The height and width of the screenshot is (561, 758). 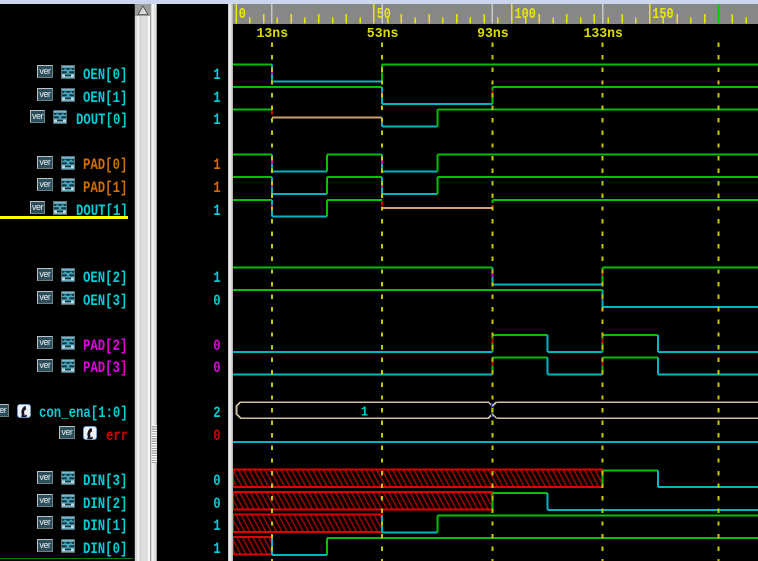 I want to click on svg-text: 50, so click(x=384, y=15).